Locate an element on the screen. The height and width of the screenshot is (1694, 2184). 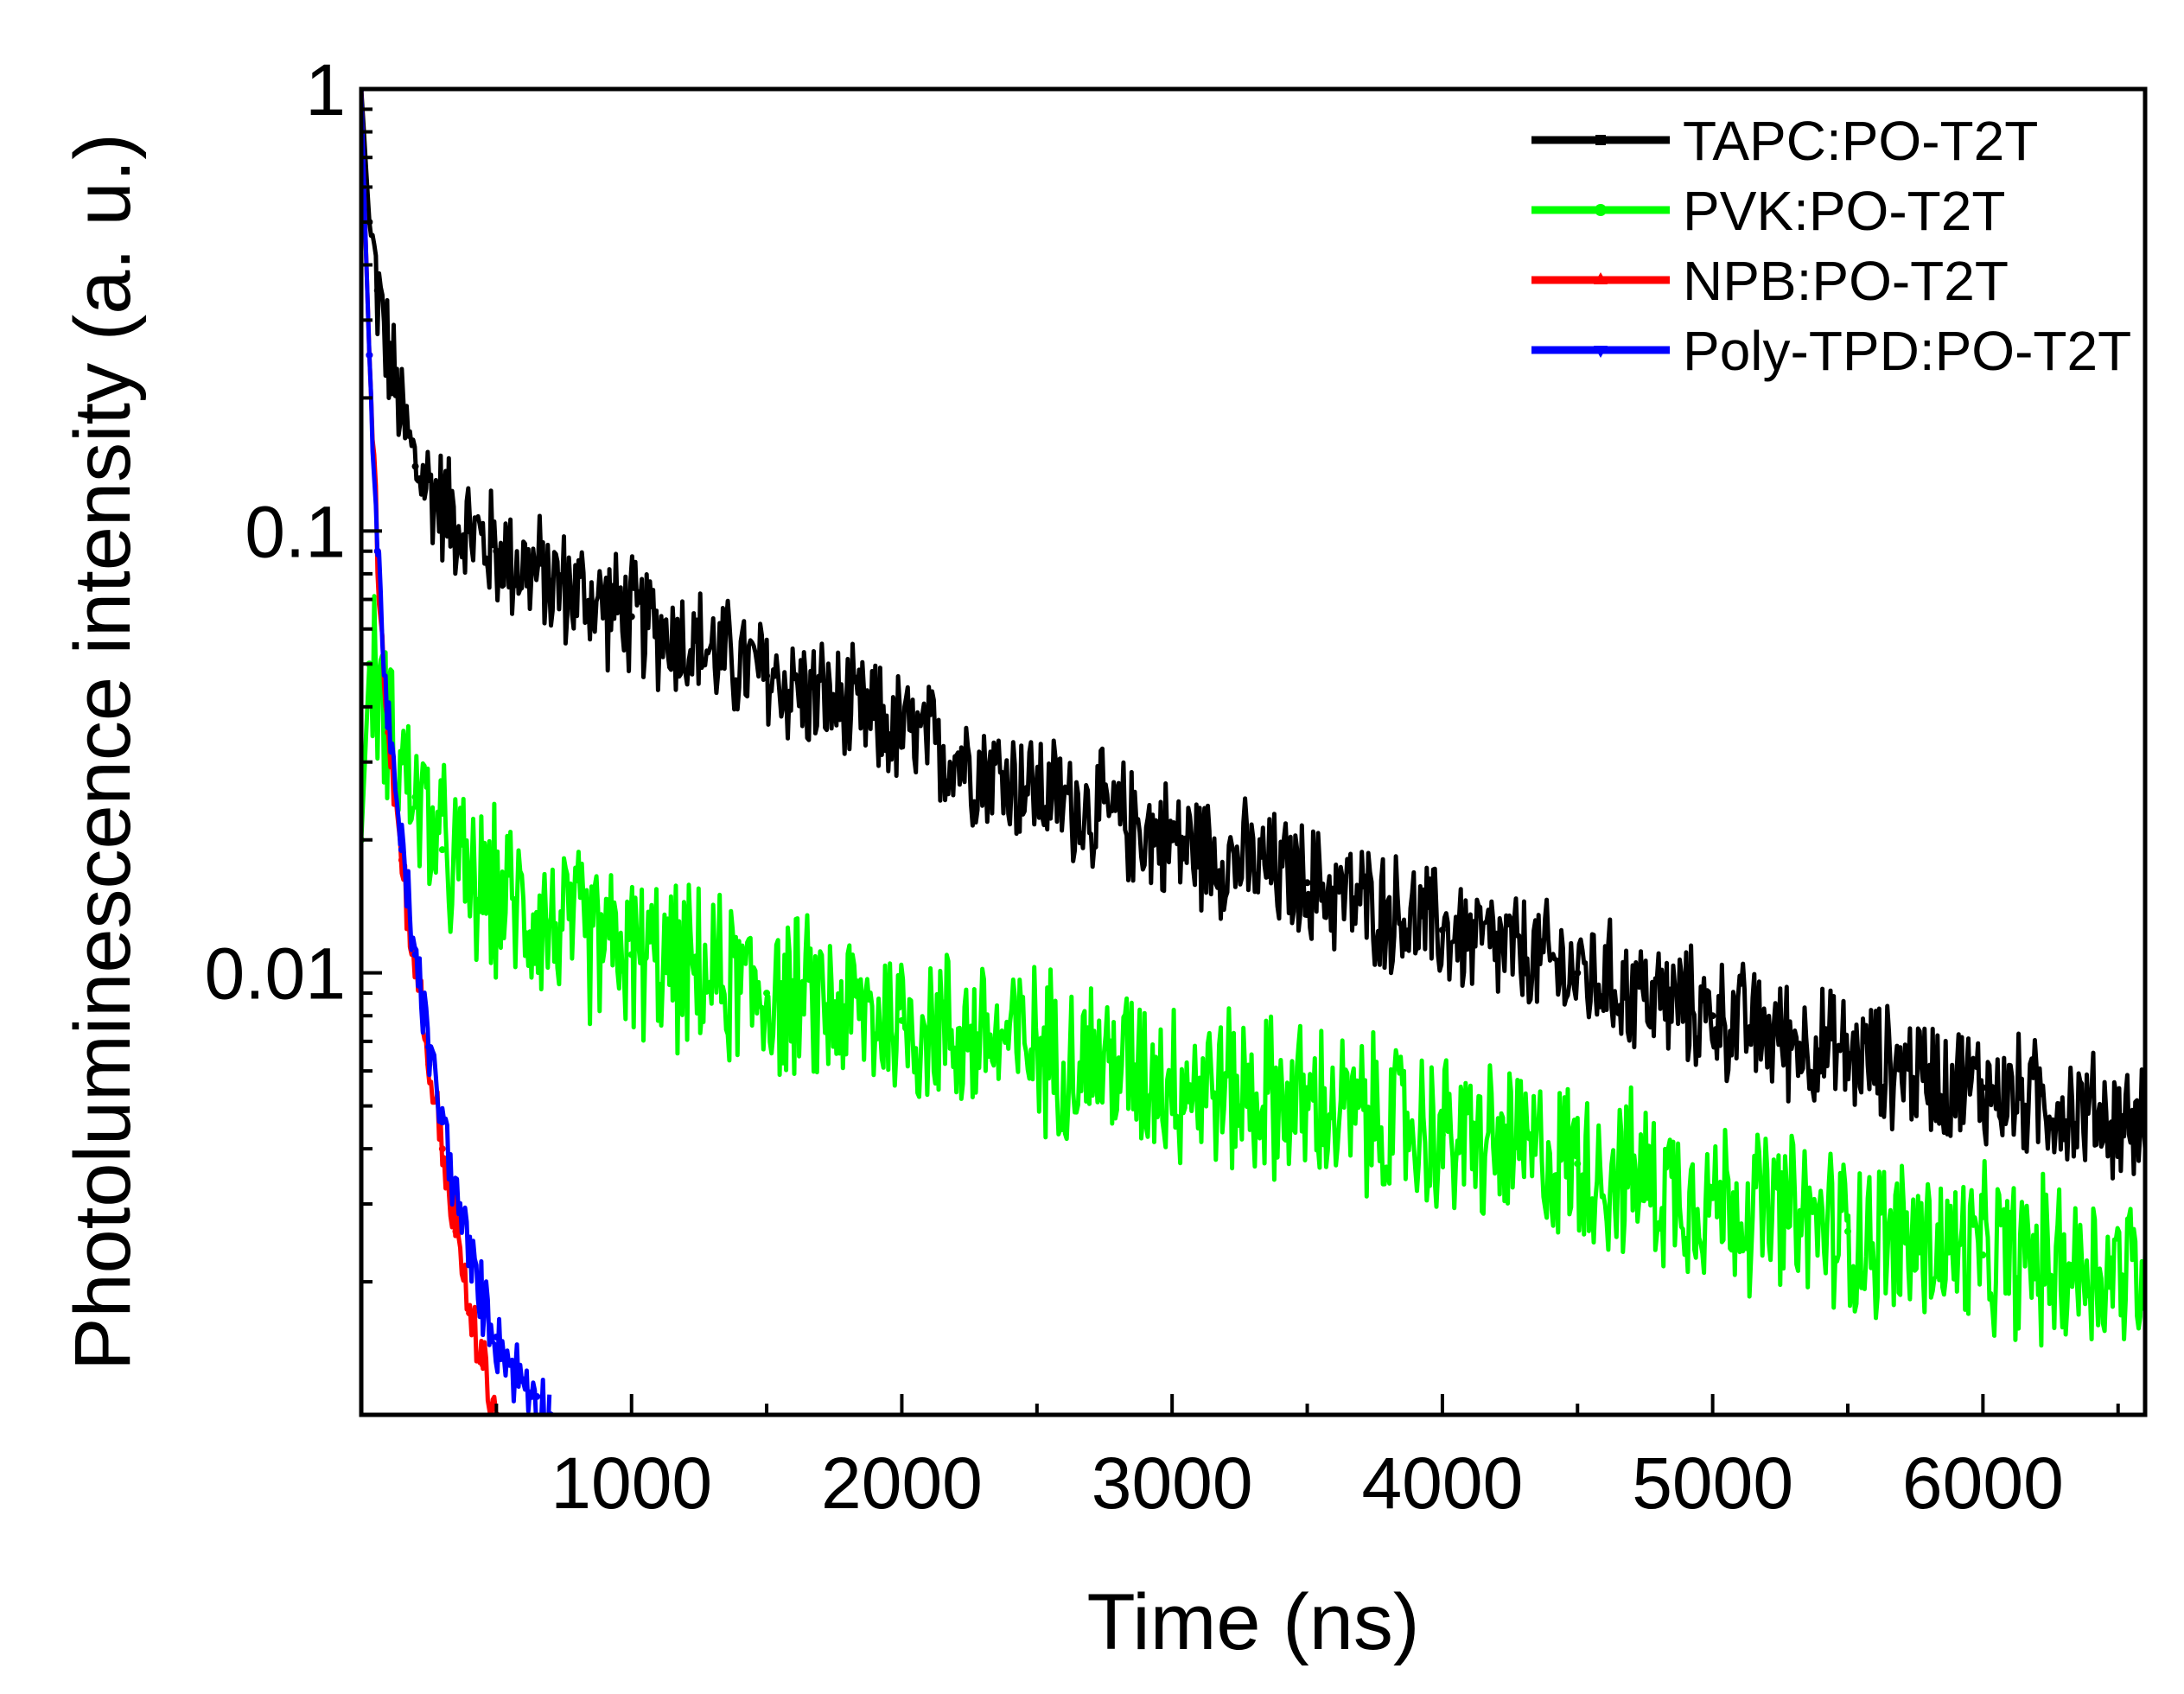
y-axis-ticks: 0.01 0.1 1 is located at coordinates (293, 666).